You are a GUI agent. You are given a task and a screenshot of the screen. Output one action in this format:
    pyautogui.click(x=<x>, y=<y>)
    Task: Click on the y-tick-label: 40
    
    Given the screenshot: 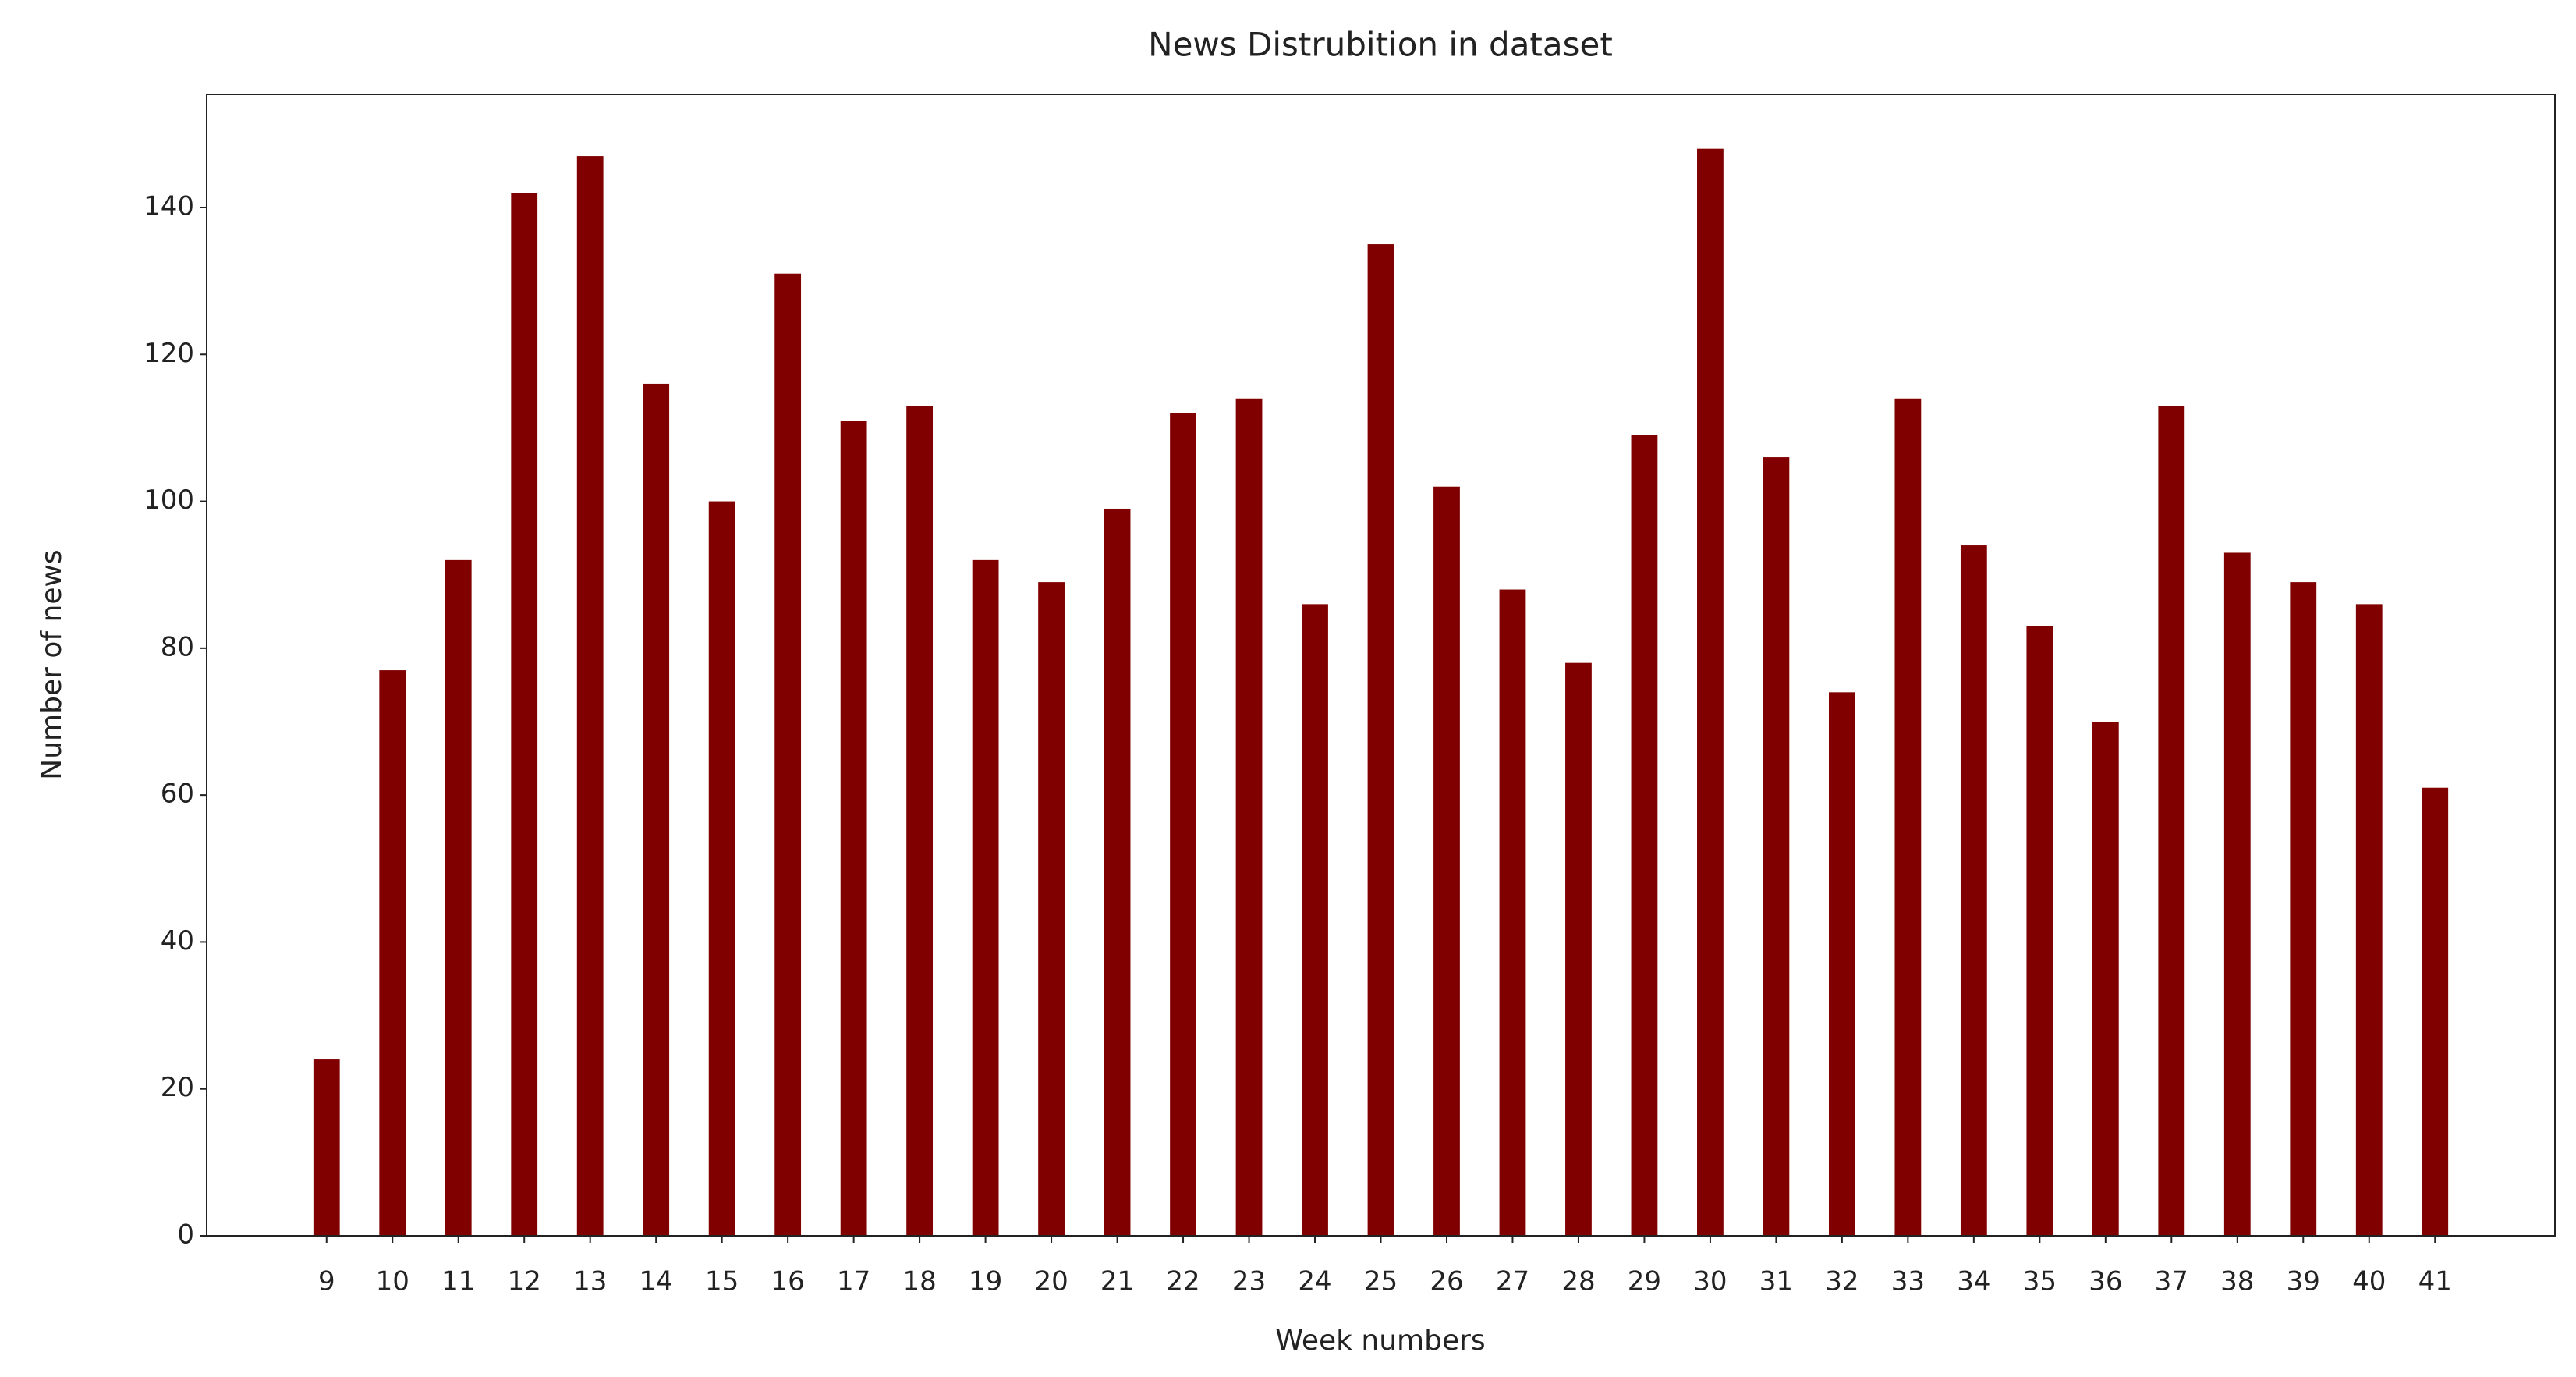 What is the action you would take?
    pyautogui.click(x=177, y=940)
    